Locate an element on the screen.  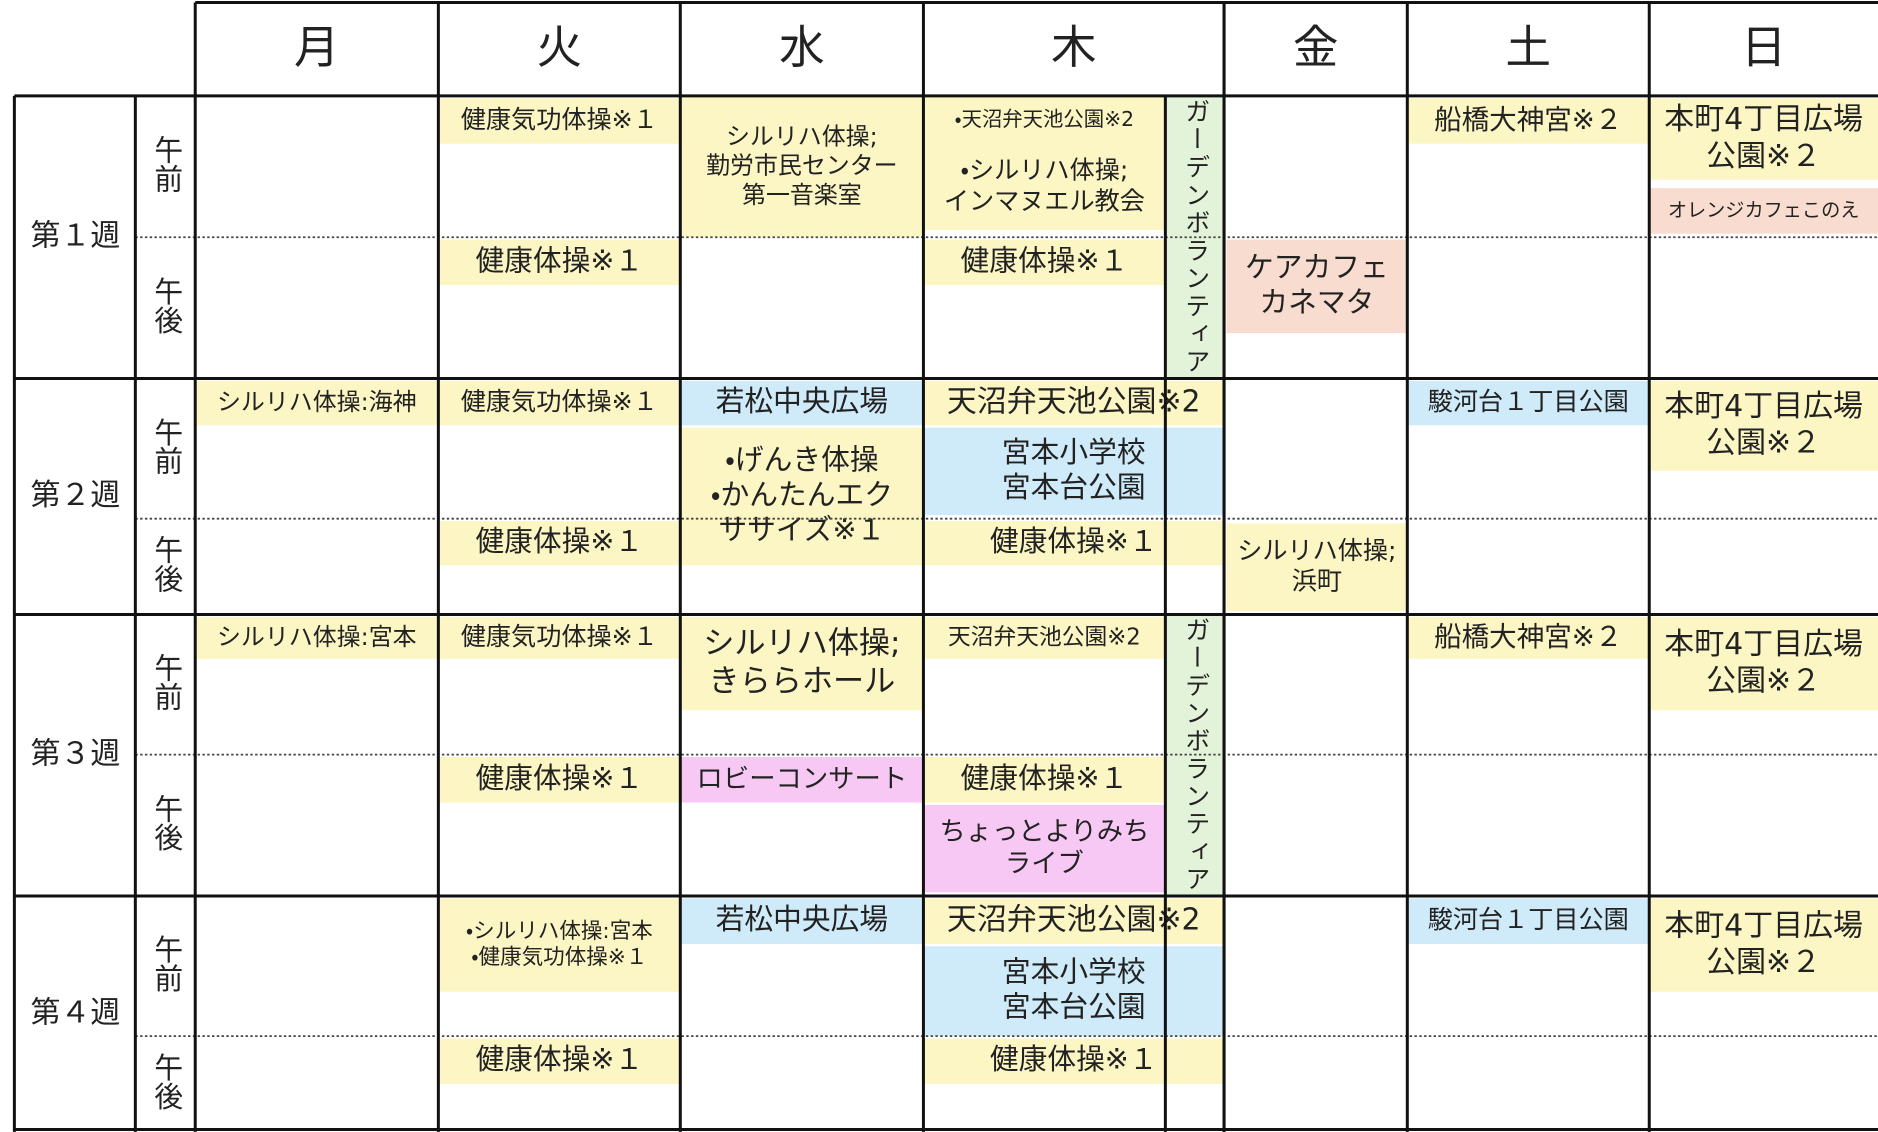
event-text: 第一音楽室 is located at coordinates (802, 195).